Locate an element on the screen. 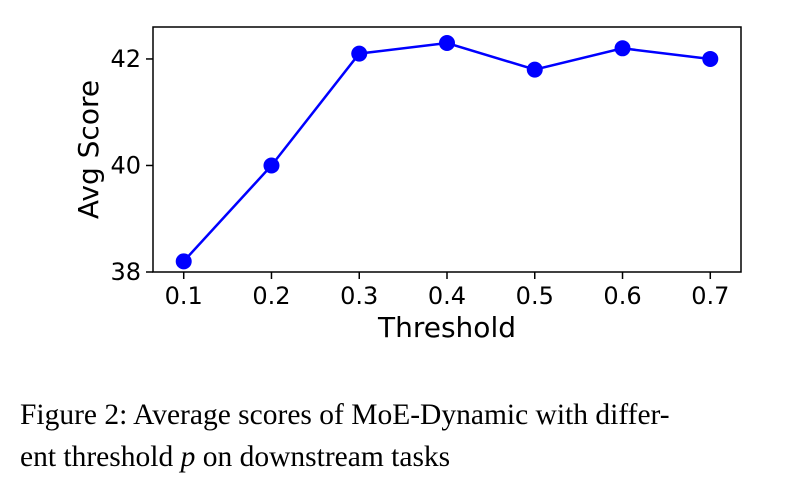 Image resolution: width=810 pixels, height=492 pixels. x-tick-label: 0.2 is located at coordinates (271, 296).